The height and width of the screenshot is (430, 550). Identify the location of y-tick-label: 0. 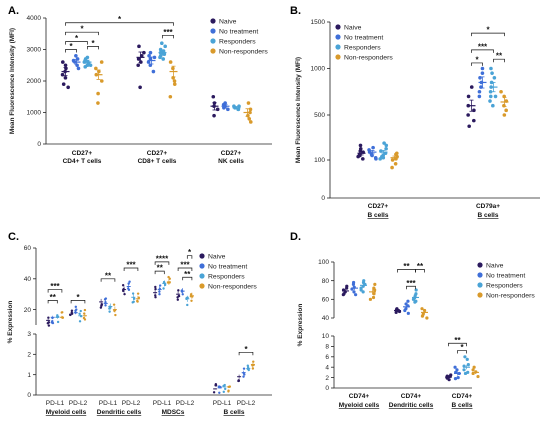
(29, 395).